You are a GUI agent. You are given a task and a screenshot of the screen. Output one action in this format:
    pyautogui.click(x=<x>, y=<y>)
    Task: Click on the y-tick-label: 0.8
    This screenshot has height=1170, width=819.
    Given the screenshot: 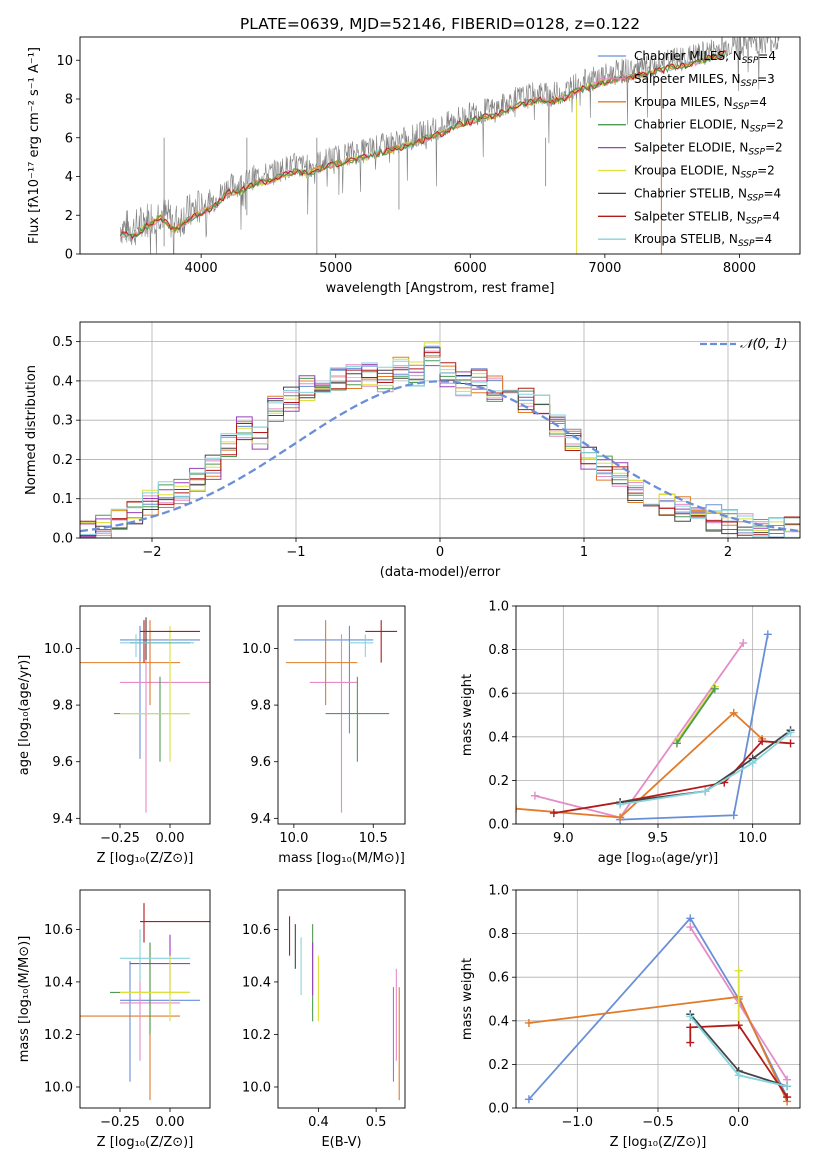 What is the action you would take?
    pyautogui.click(x=498, y=650)
    